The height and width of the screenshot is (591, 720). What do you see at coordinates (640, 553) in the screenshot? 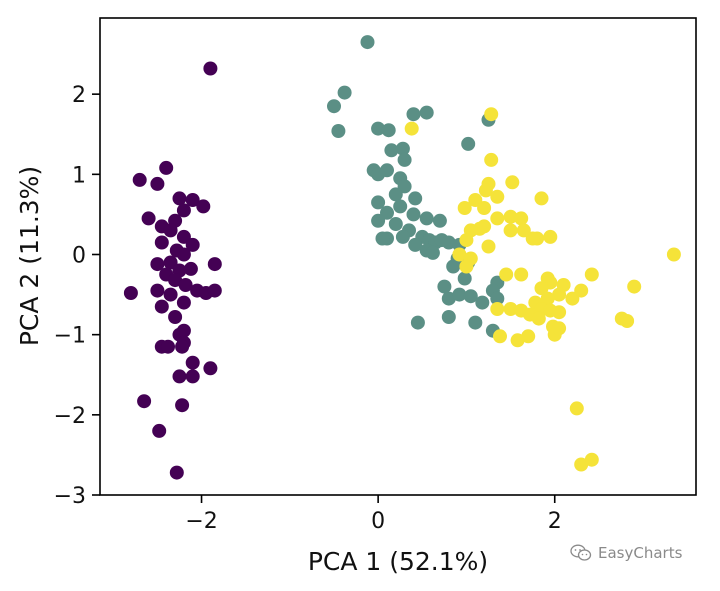
I see `watermark-text: EasyCharts` at bounding box center [640, 553].